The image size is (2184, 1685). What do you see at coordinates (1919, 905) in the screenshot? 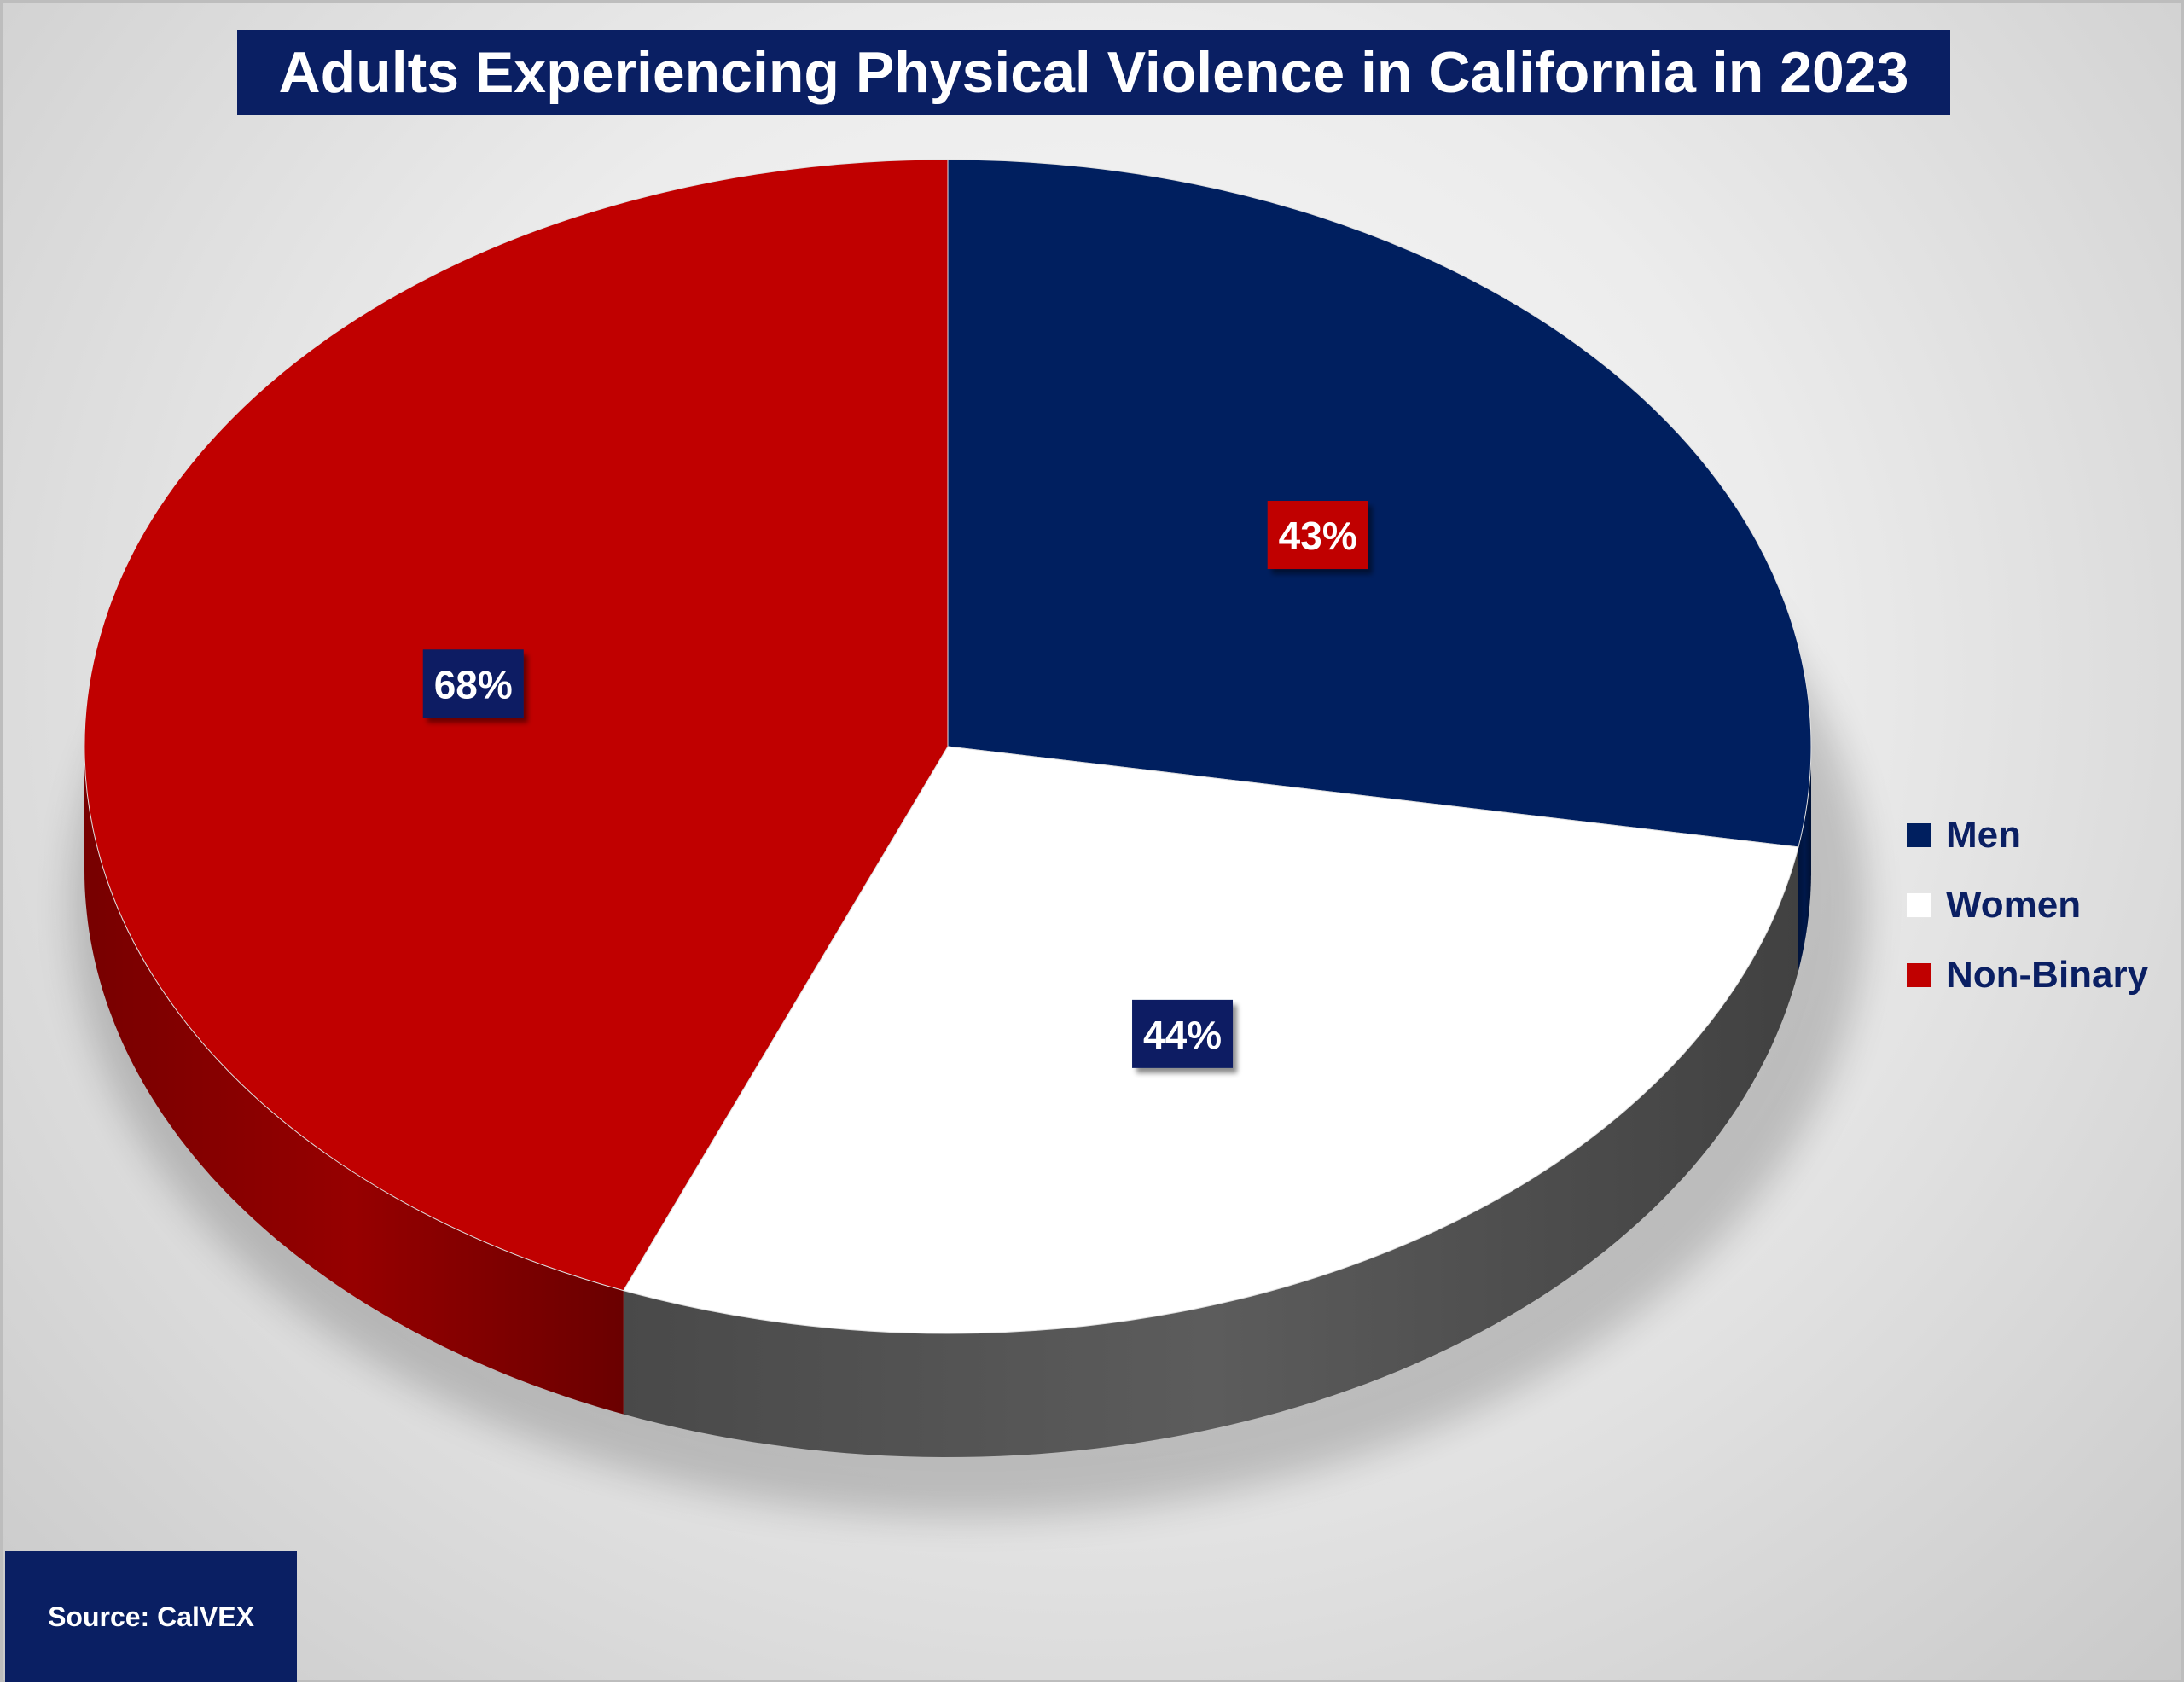
I see `legend-swatch-women` at bounding box center [1919, 905].